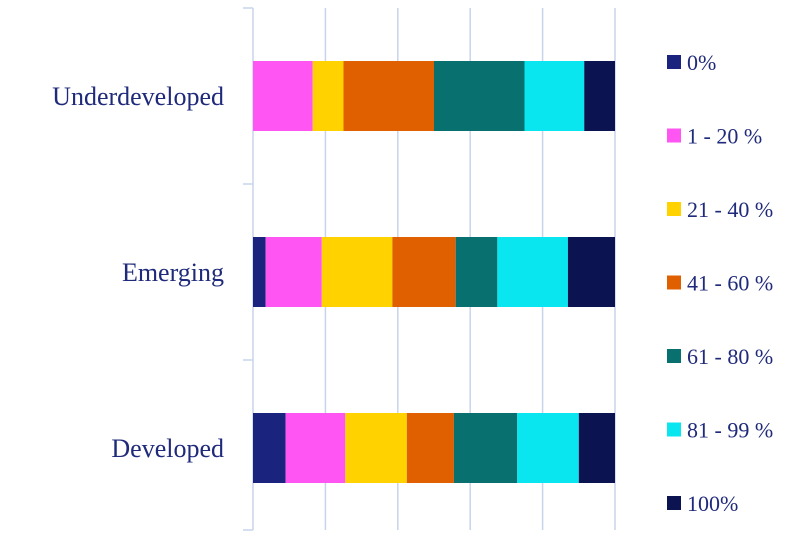  Describe the element at coordinates (712, 503) in the screenshot. I see `legend-label: 100%` at that location.